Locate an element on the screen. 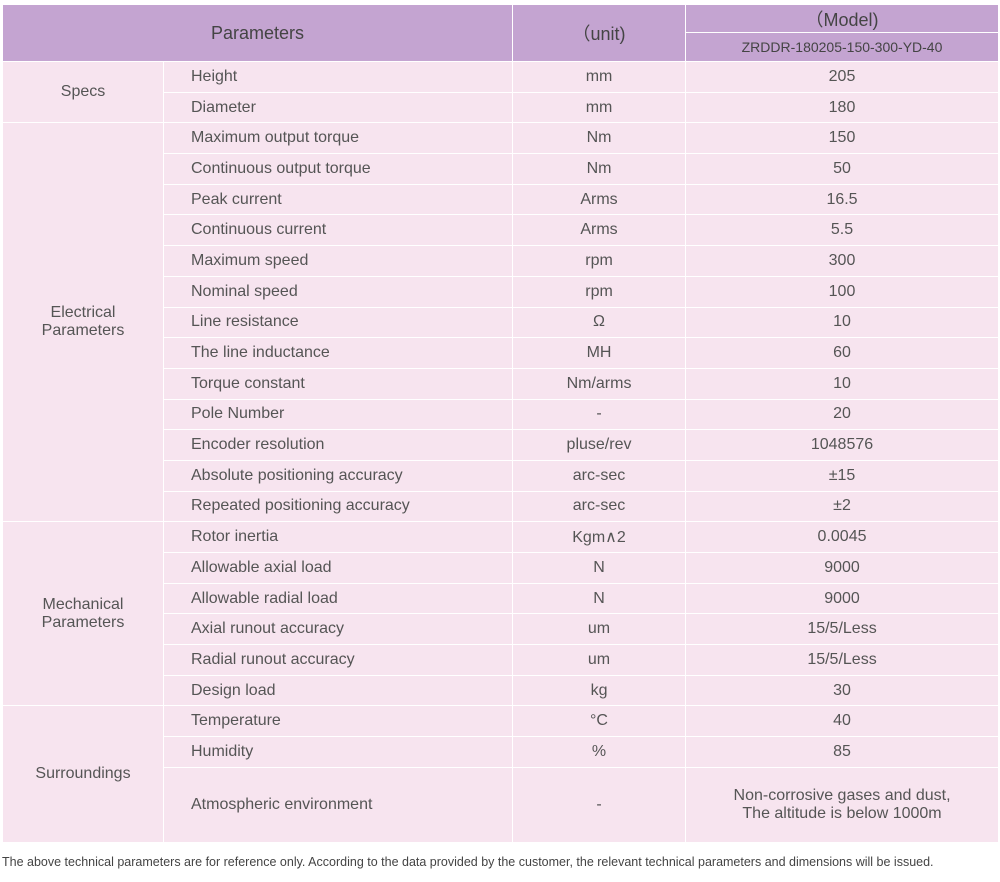 Image resolution: width=1000 pixels, height=882 pixels. parameter-cell: Continuous current is located at coordinates (338, 230).